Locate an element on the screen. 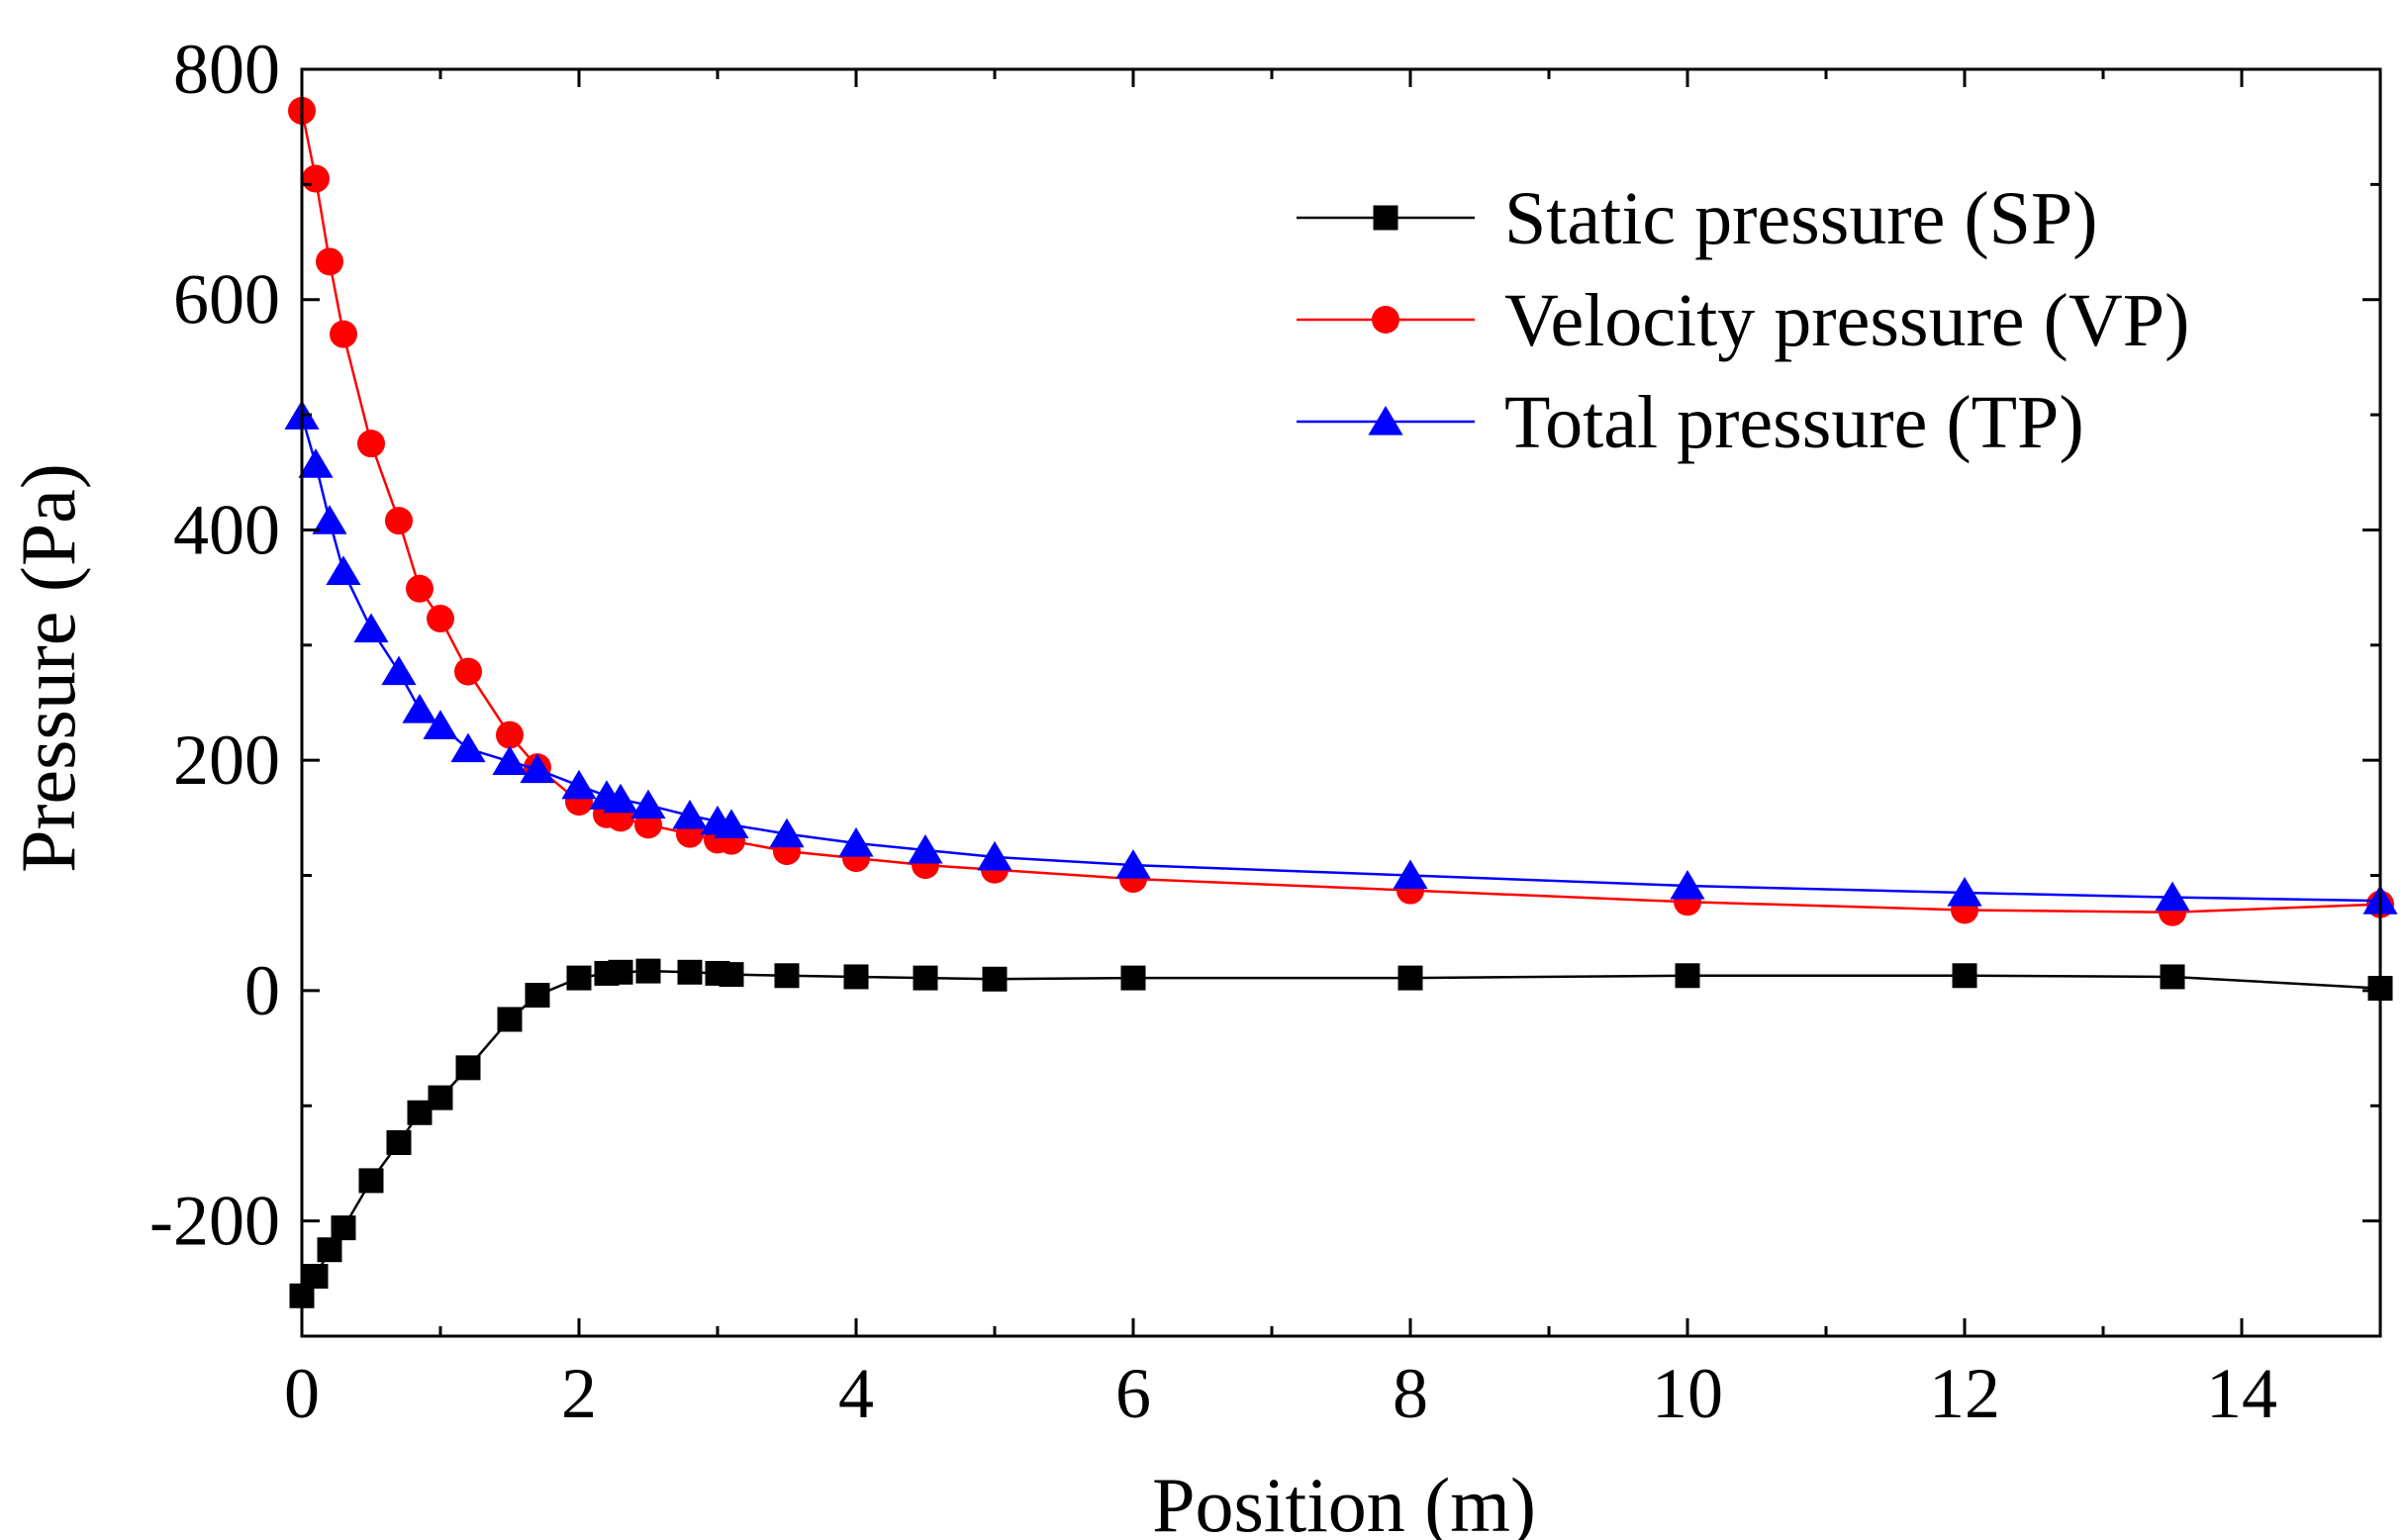 This screenshot has width=2408, height=1540. y-tick-label: 400 is located at coordinates (226, 529).